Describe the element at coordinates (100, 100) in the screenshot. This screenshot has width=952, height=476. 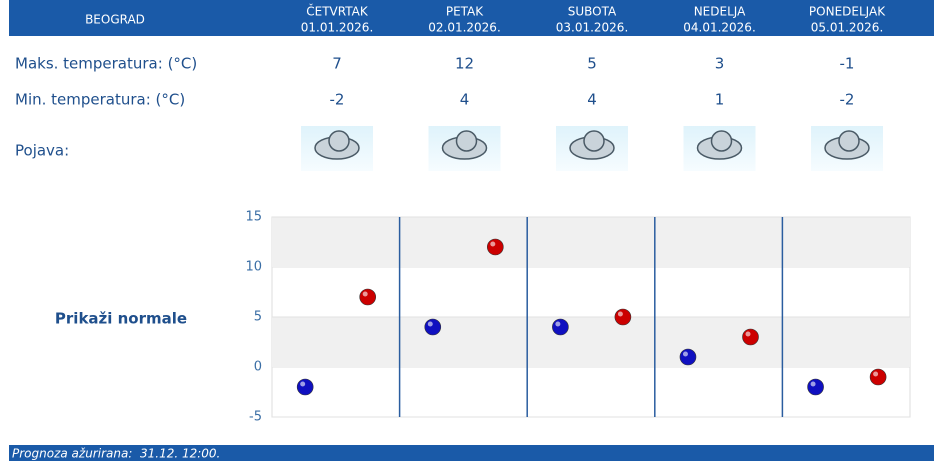
I see `min-label: Min. temperatura: (°C)` at that location.